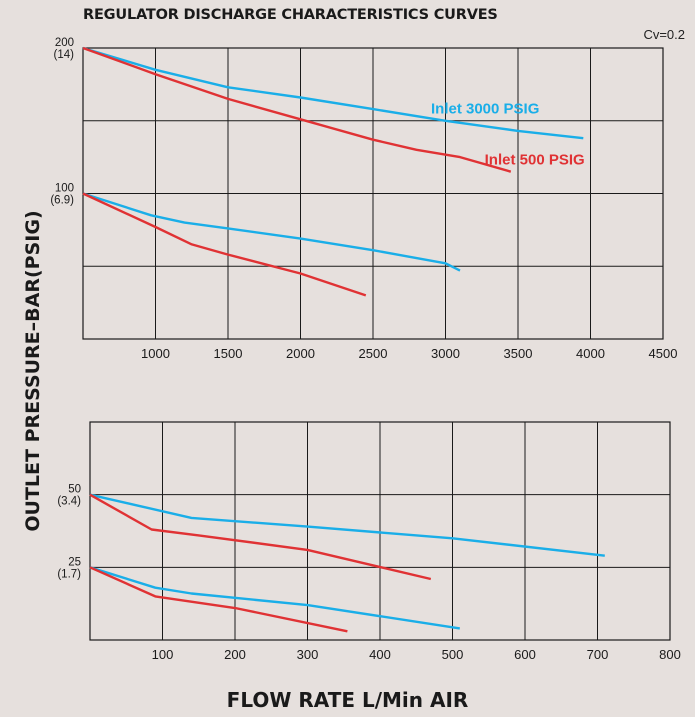  What do you see at coordinates (590, 353) in the screenshot?
I see `chart1-x-tick-label: 4000` at bounding box center [590, 353].